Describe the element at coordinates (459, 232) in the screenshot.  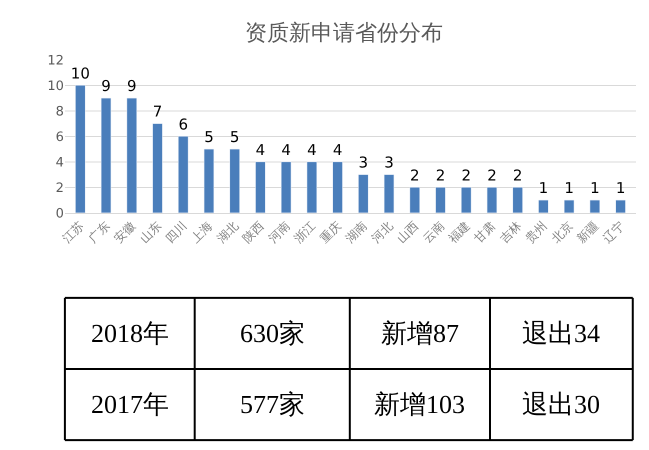
I see `x-tick-label: 福建` at that location.